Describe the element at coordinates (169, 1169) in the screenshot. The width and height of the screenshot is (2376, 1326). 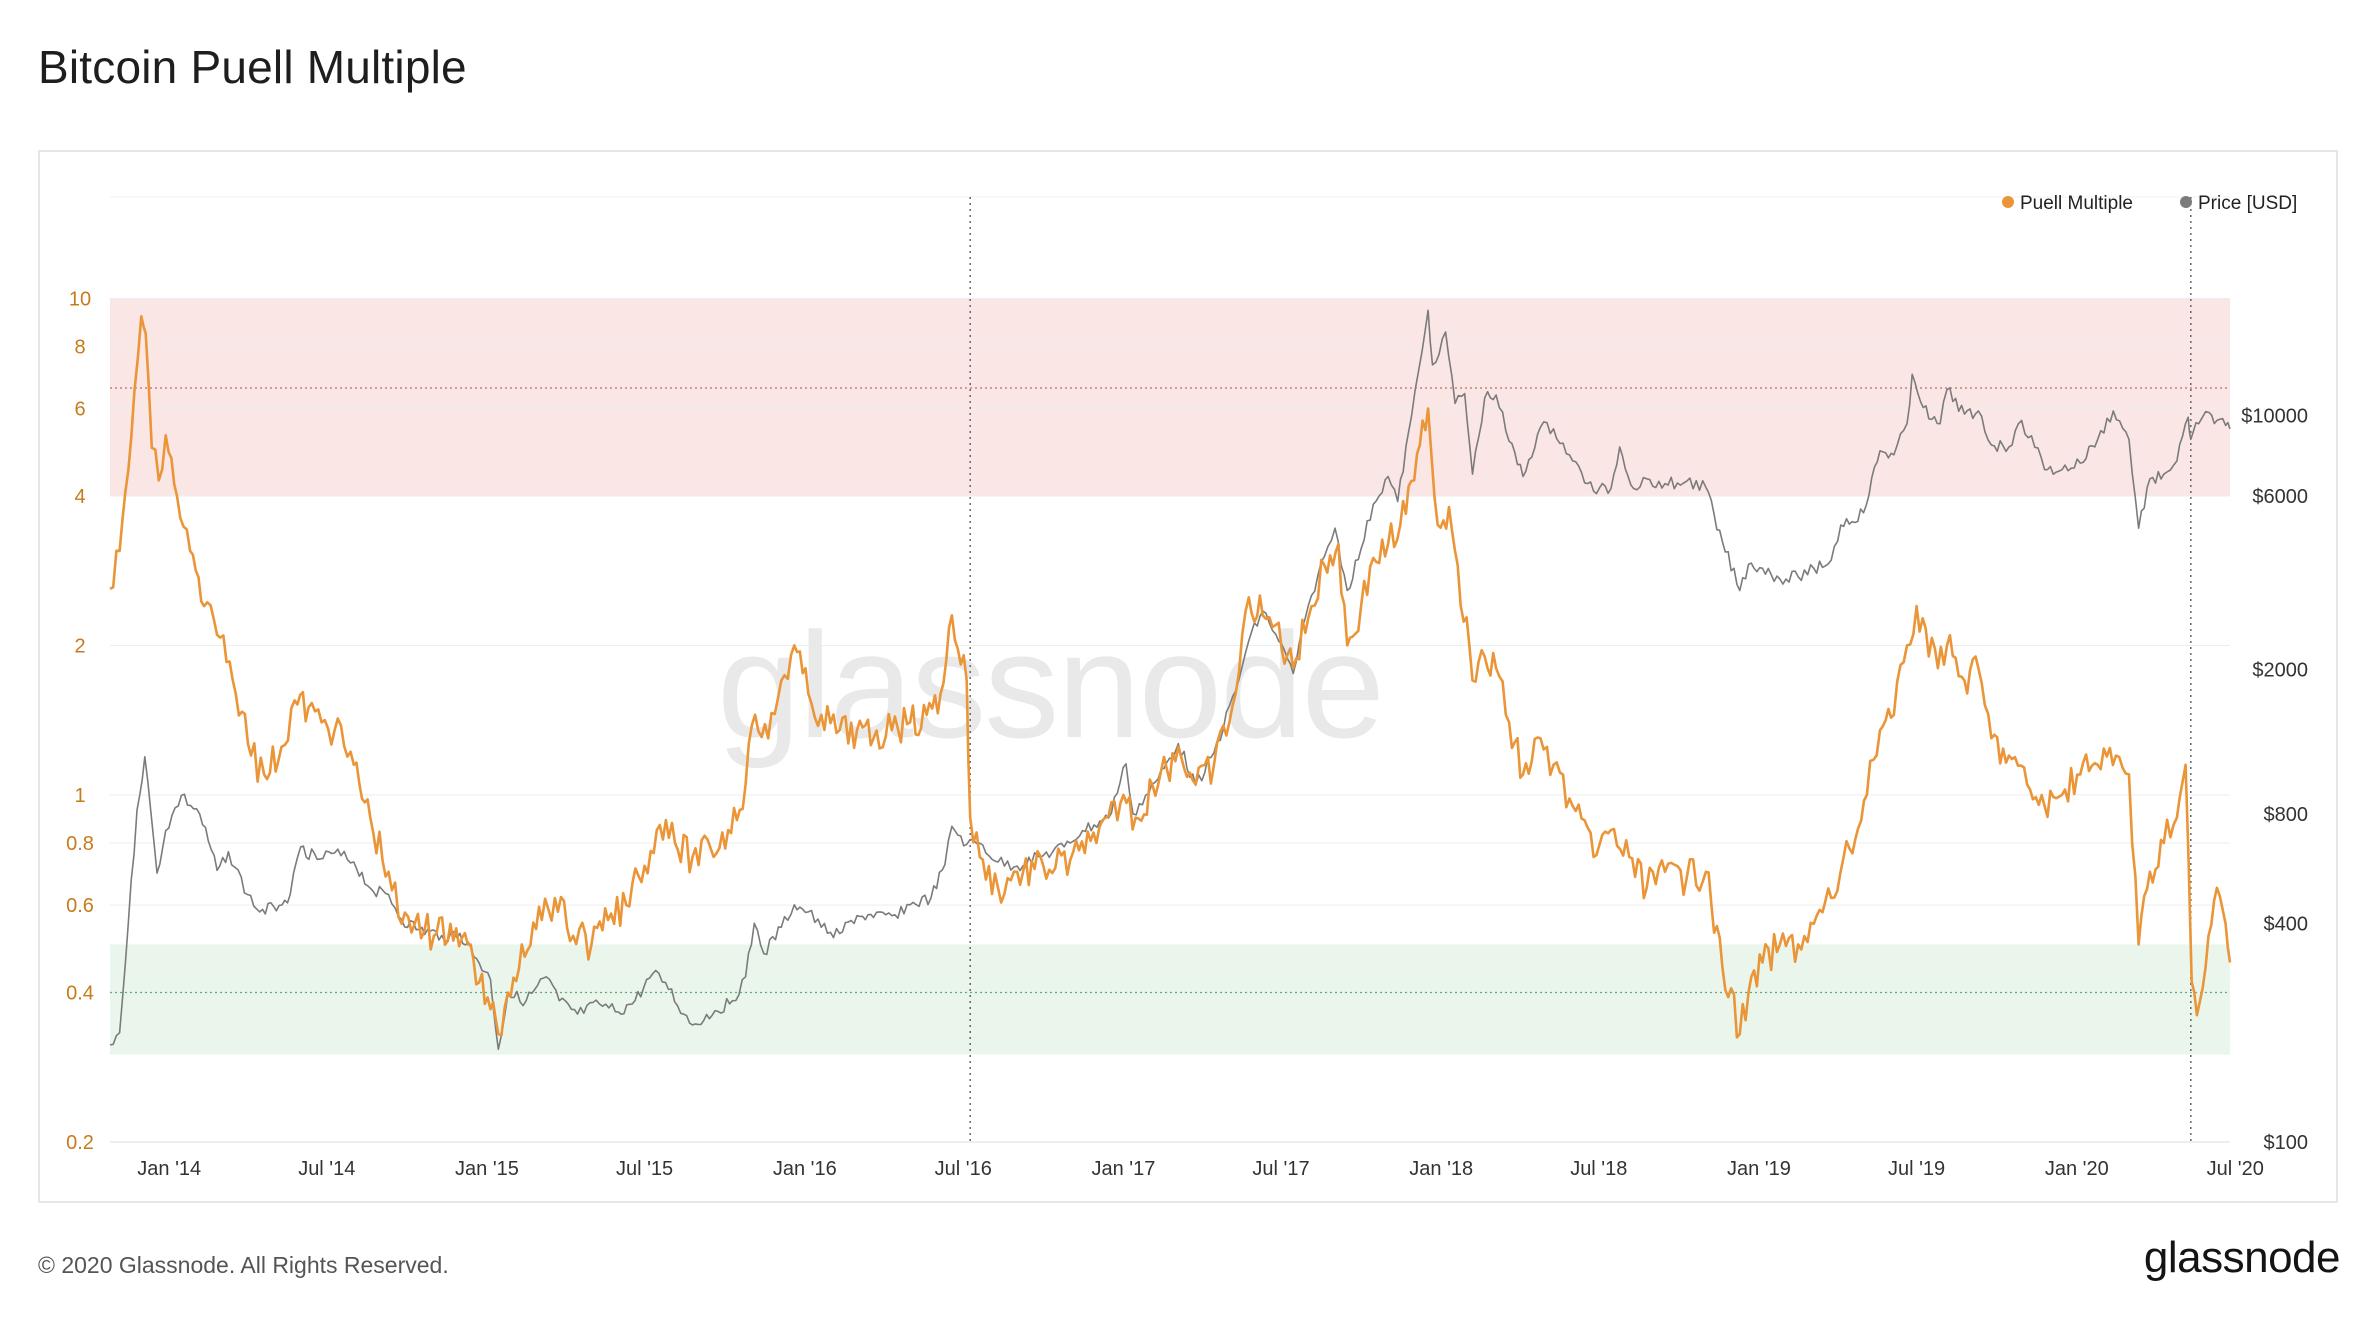
I see `x-tick-label: Jan '14` at that location.